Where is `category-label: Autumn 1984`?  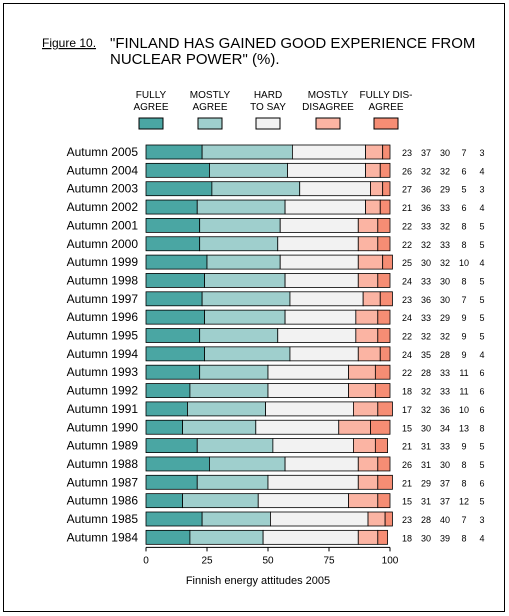
category-label: Autumn 1984 is located at coordinates (103, 537).